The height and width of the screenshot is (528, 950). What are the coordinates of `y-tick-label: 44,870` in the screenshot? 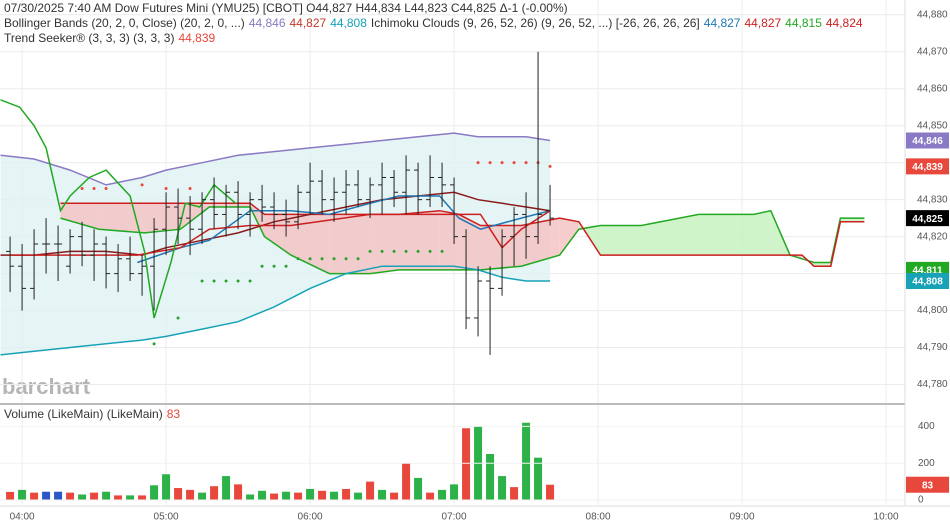 It's located at (932, 51).